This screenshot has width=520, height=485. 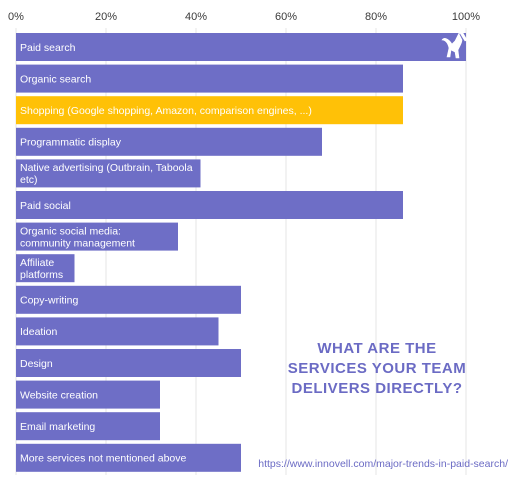 What do you see at coordinates (106, 17) in the screenshot?
I see `x-tick-label: 20%` at bounding box center [106, 17].